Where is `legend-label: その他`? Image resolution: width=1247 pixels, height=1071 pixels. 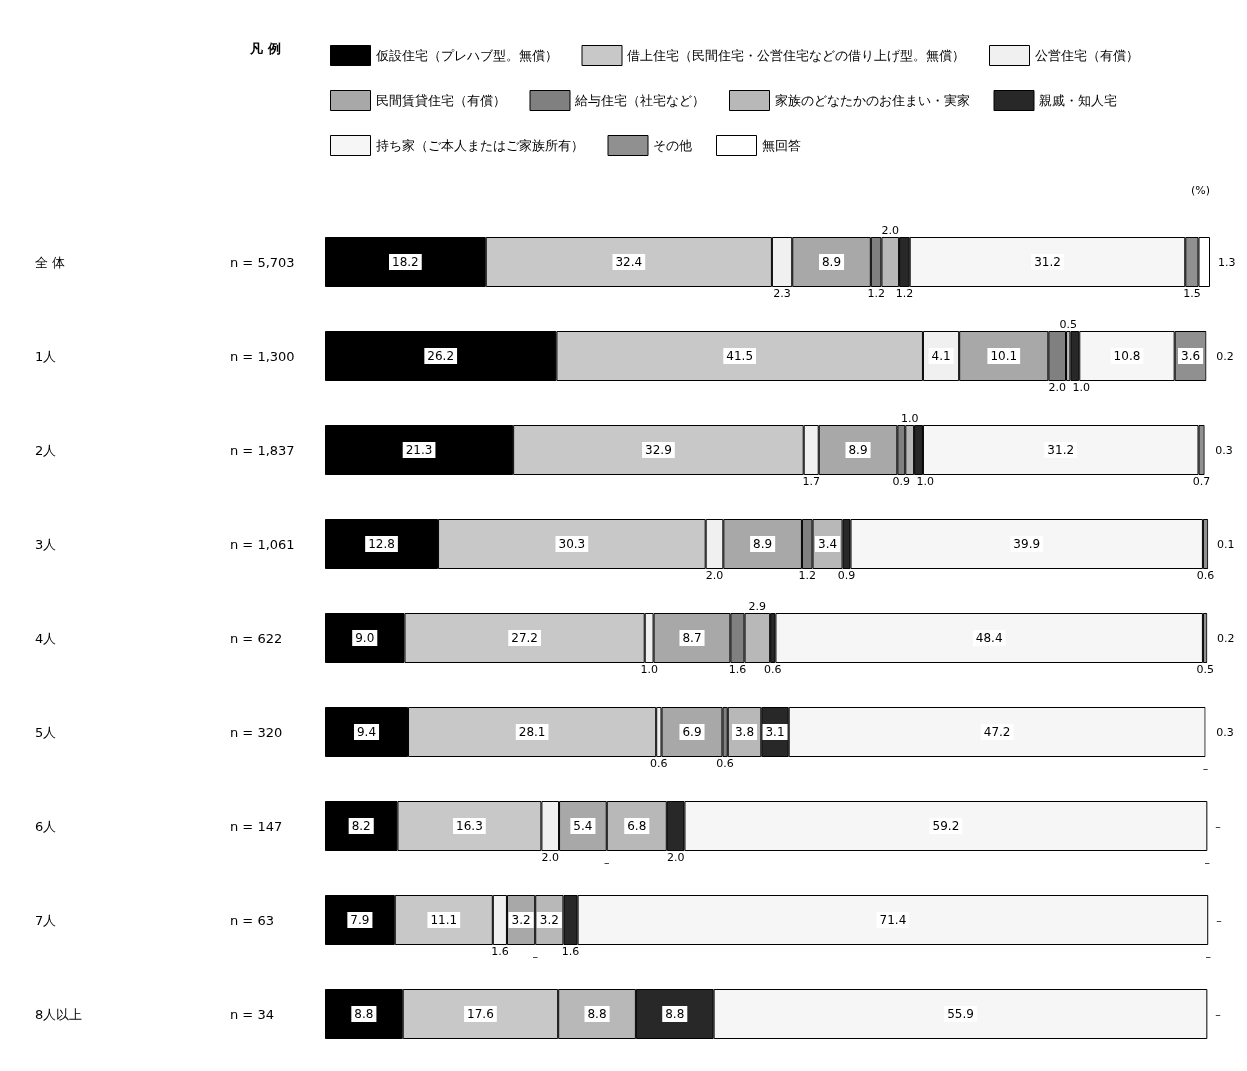 legend-label: その他 is located at coordinates (672, 145).